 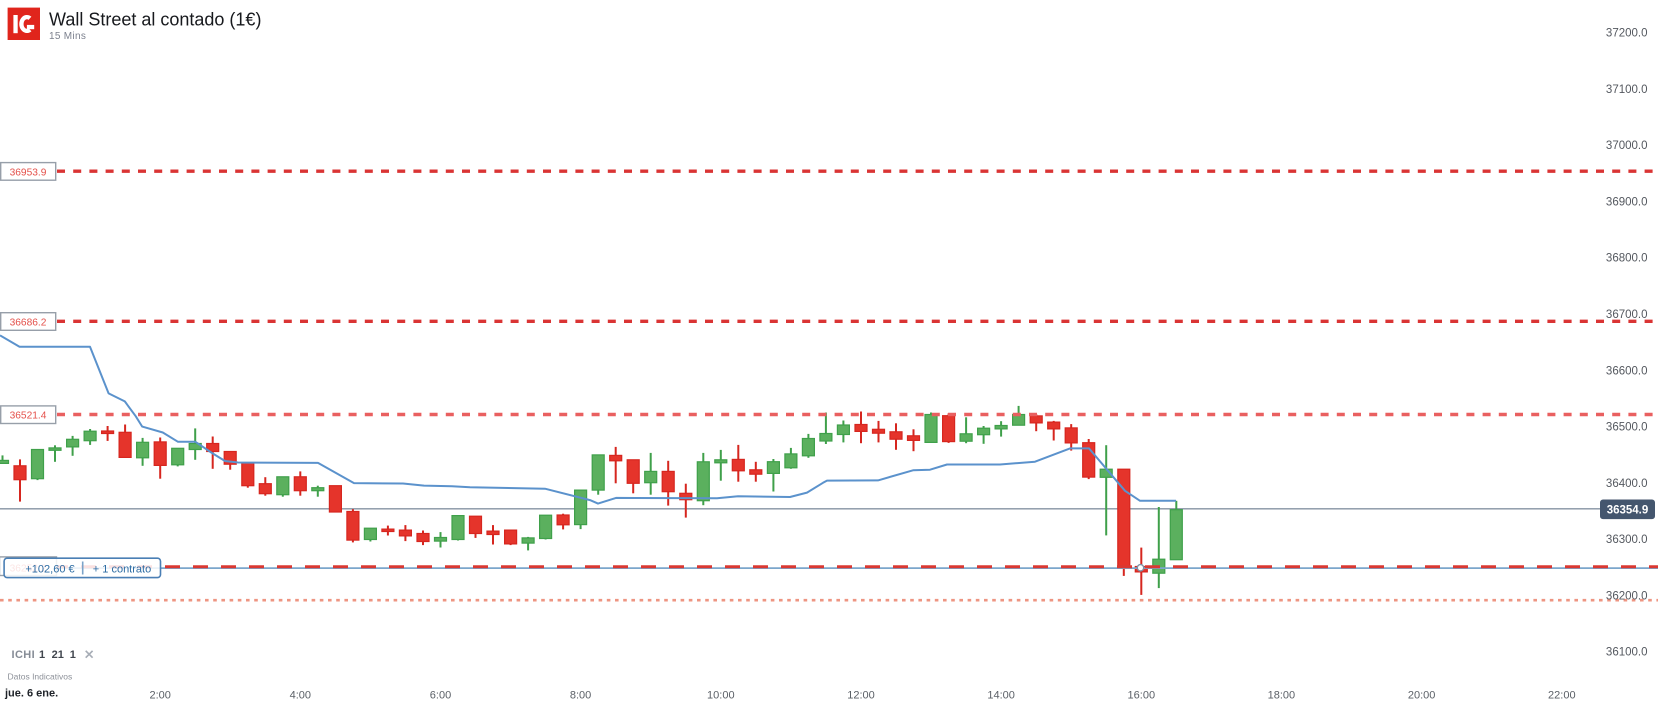 I want to click on svg-text: 20:00, so click(x=1422, y=696).